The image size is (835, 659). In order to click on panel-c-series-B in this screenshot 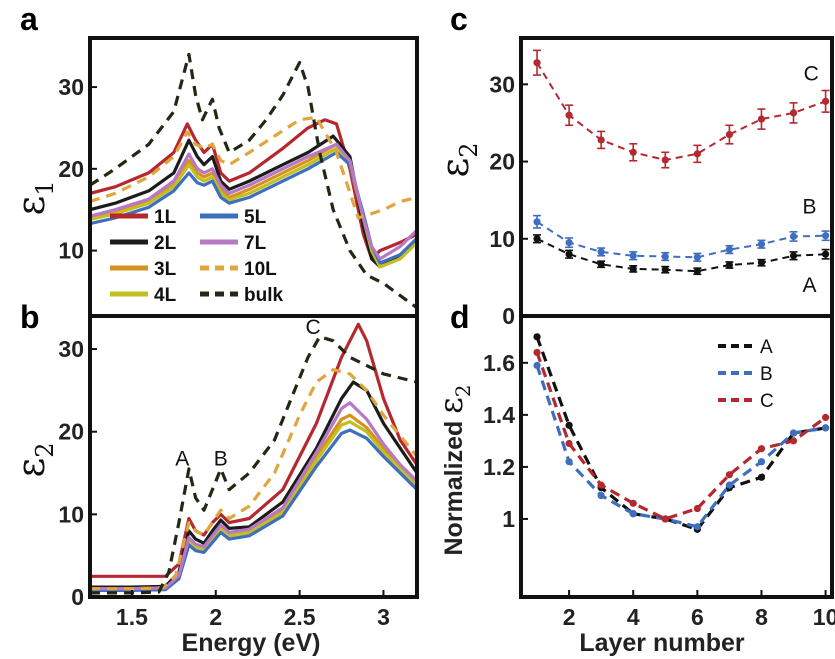, I will do `click(681, 239)`.